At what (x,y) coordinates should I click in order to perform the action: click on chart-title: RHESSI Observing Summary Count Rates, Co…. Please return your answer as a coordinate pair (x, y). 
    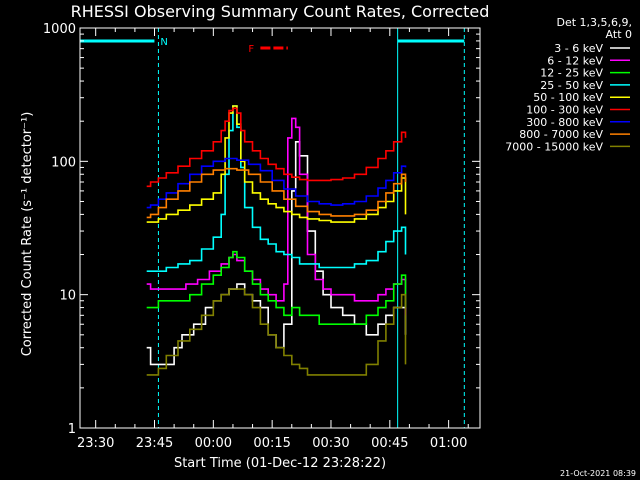
    Looking at the image, I should click on (280, 11).